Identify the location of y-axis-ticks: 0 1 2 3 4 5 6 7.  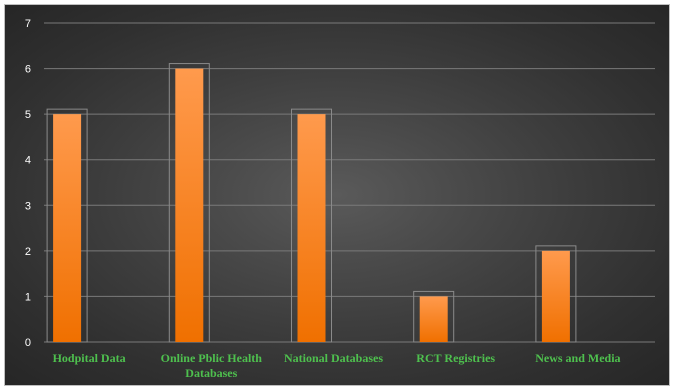
(28, 183).